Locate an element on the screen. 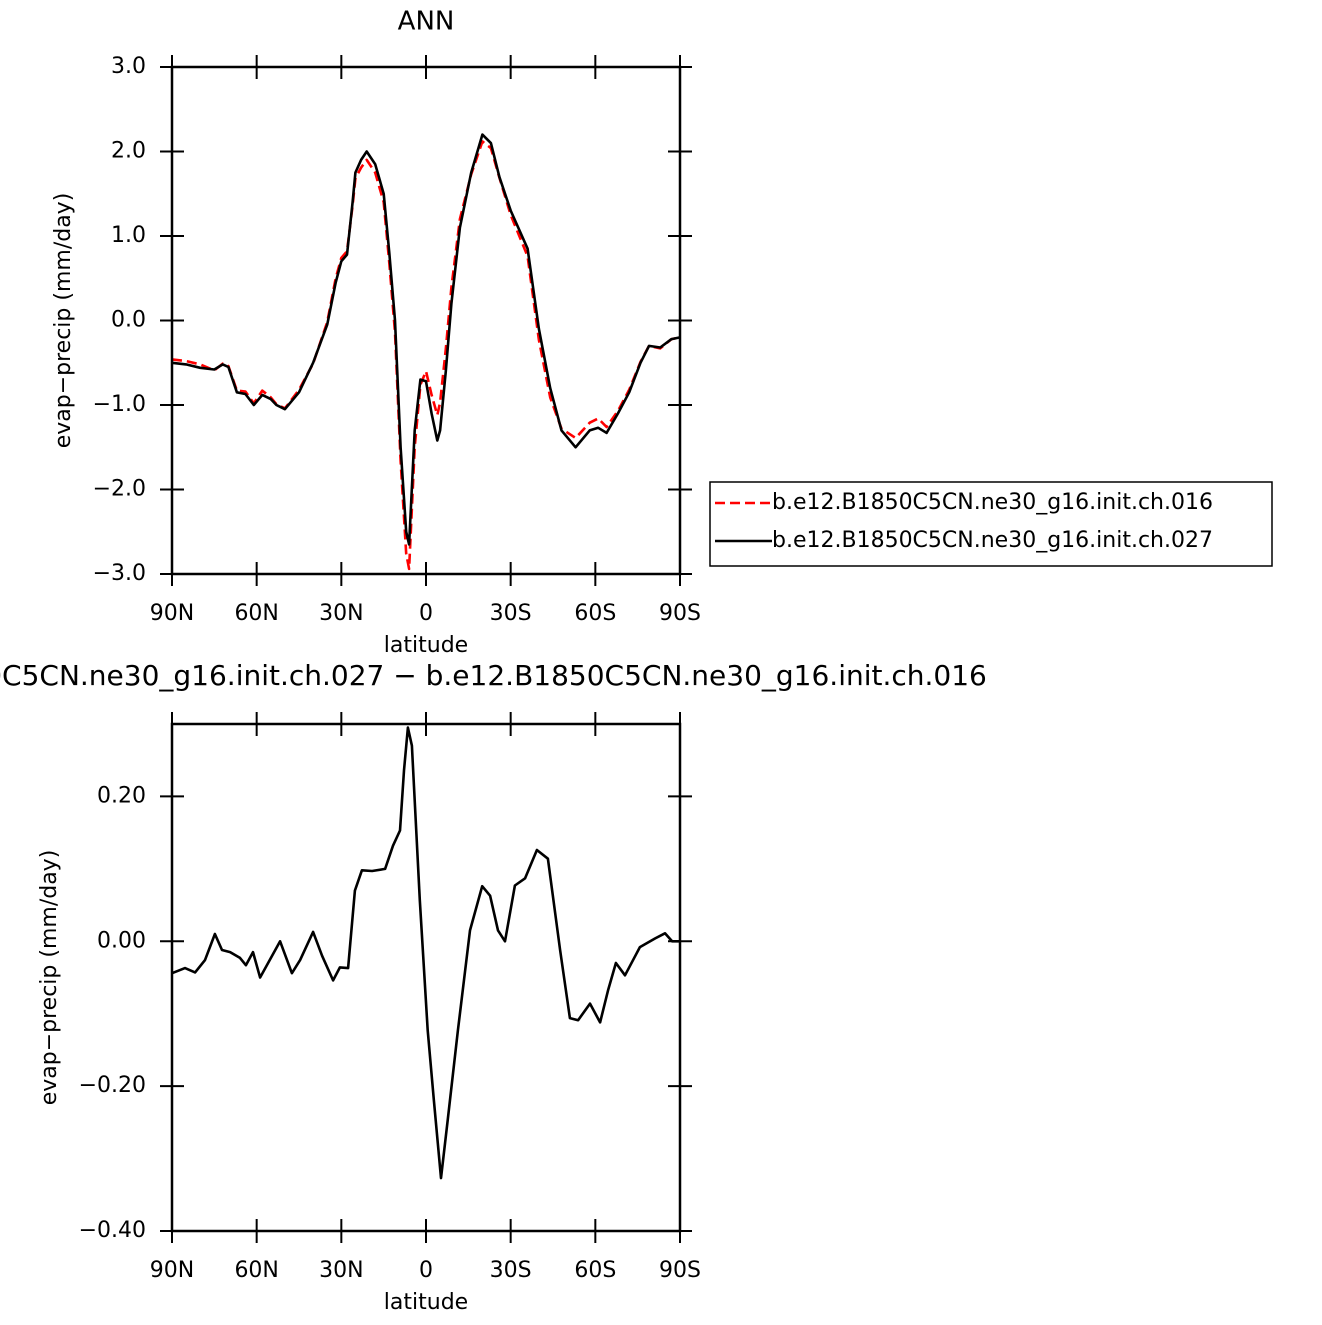 The height and width of the screenshot is (1325, 1322). y-tick-label: −1.0 is located at coordinates (119, 404).